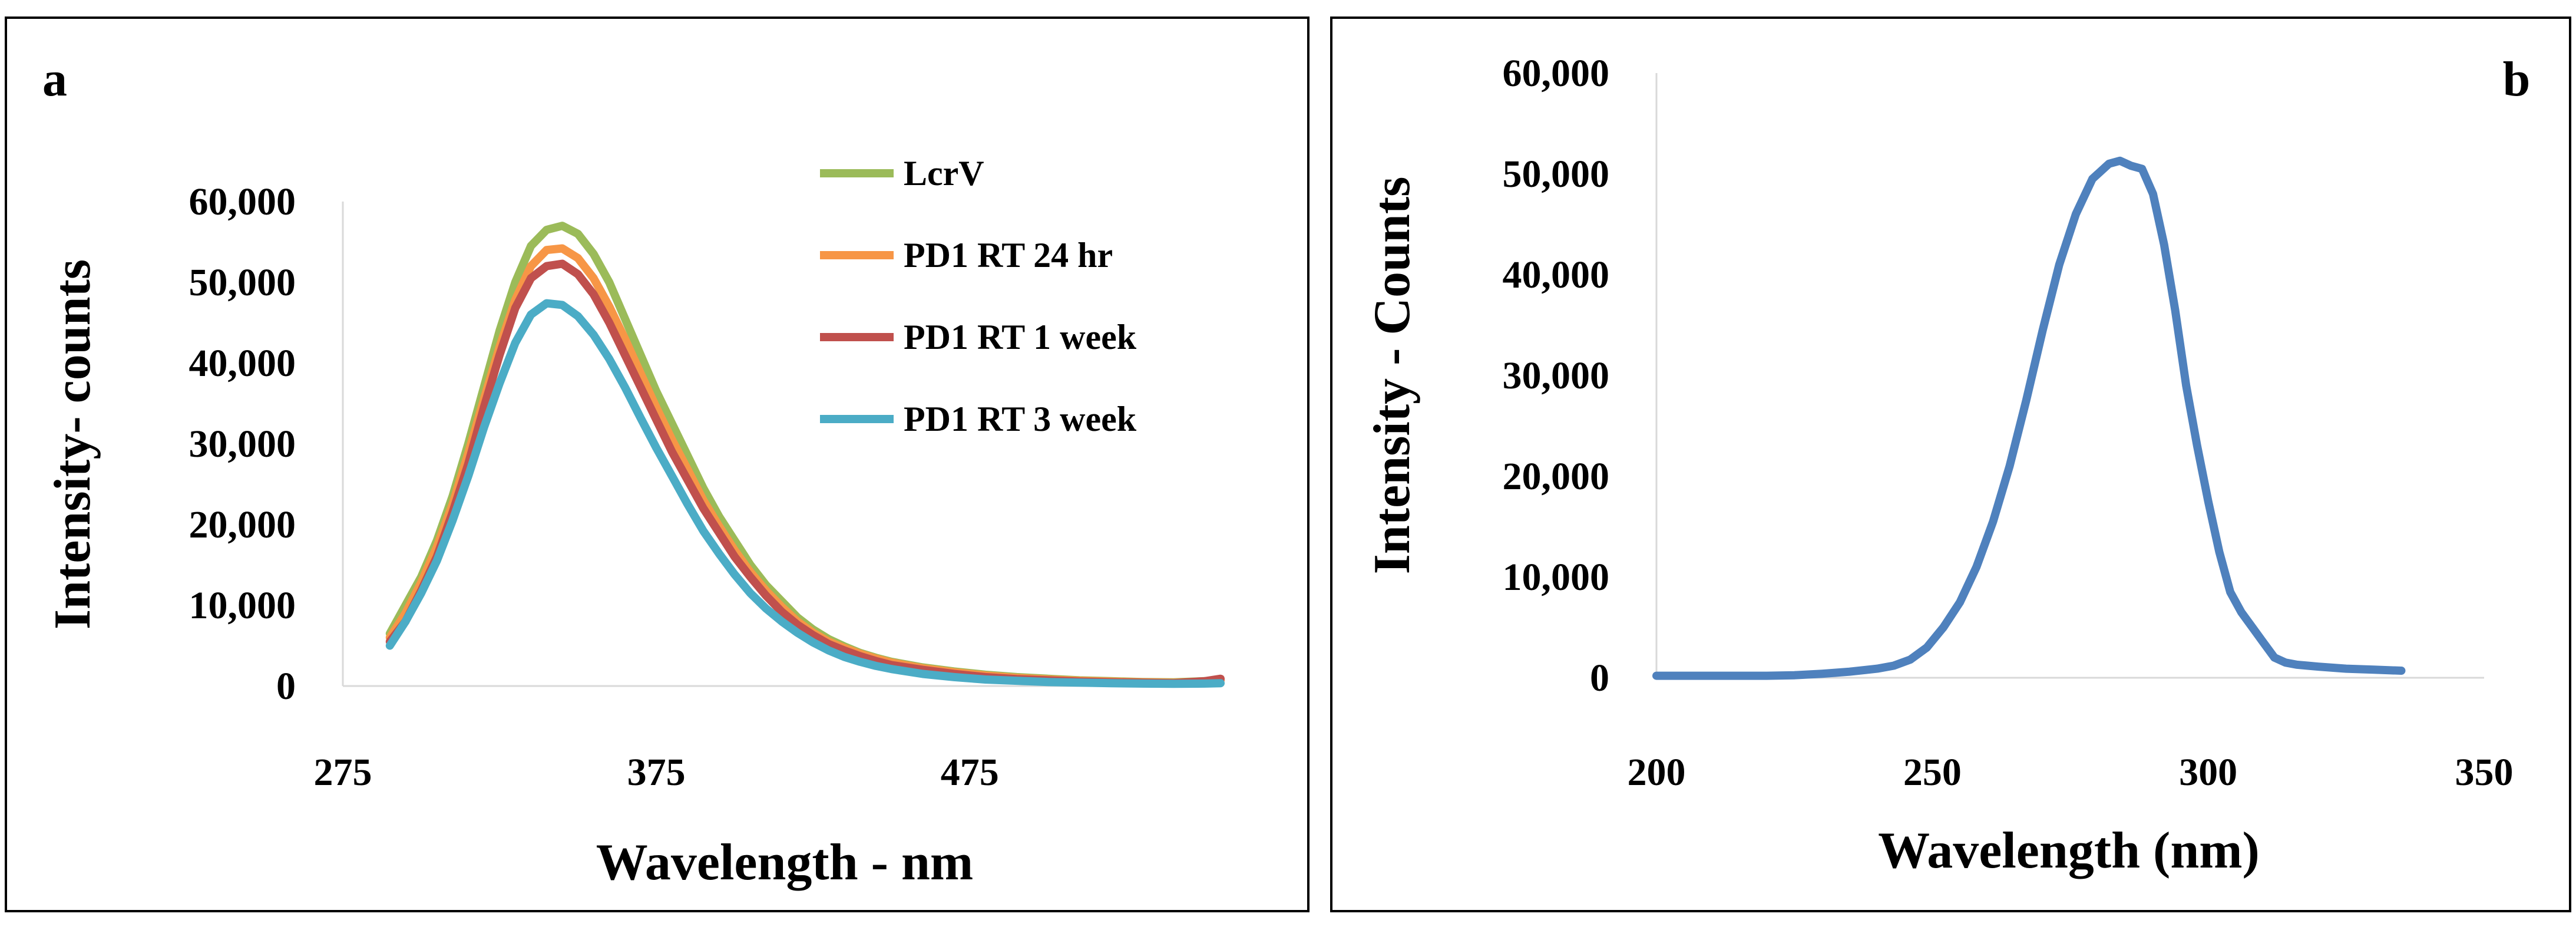  Describe the element at coordinates (2484, 772) in the screenshot. I see `x-tick-label: 350` at that location.